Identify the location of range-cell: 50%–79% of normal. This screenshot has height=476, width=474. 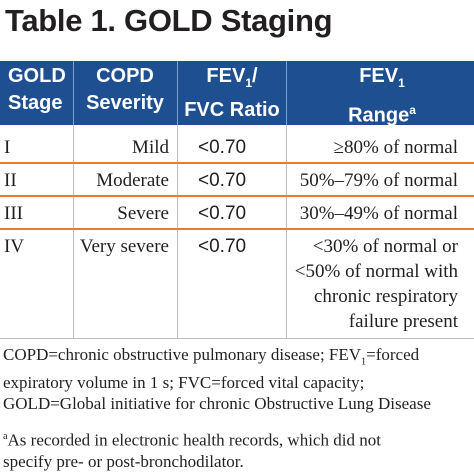
(378, 180).